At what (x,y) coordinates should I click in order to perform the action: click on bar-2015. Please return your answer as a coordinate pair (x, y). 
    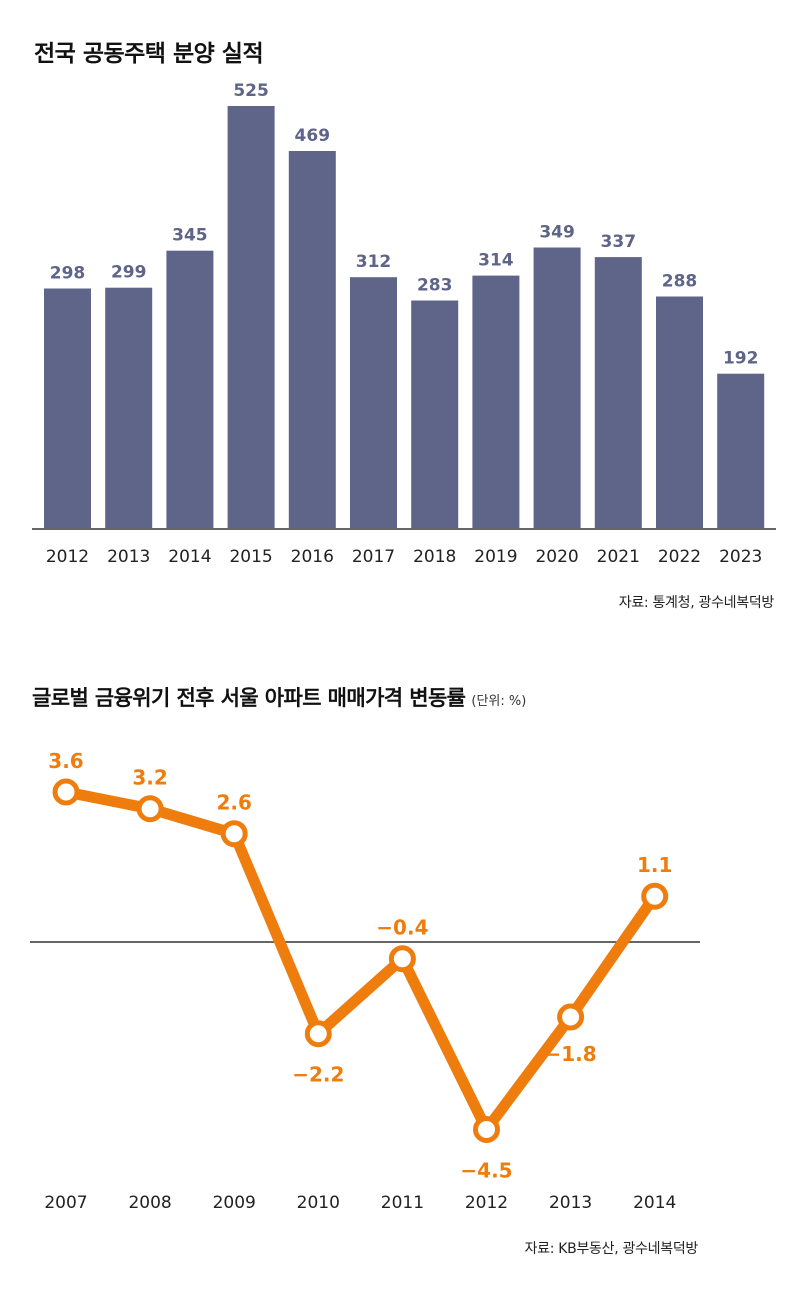
    Looking at the image, I should click on (251, 317).